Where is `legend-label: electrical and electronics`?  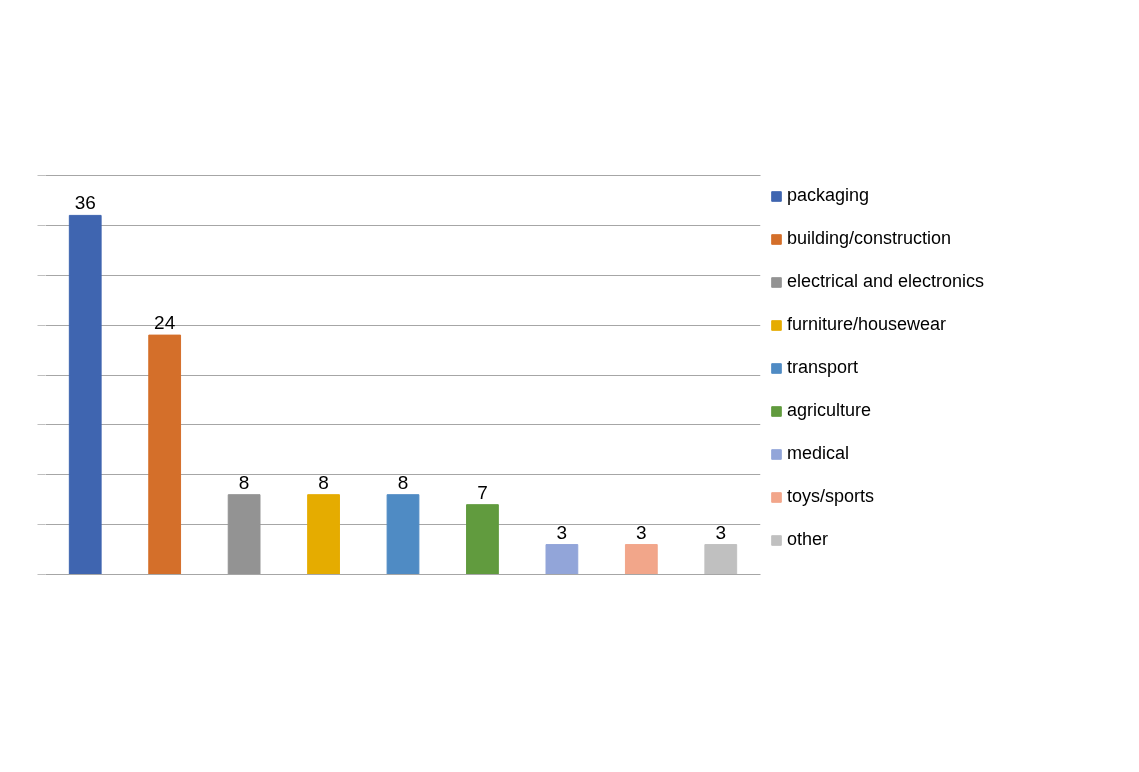
legend-label: electrical and electronics is located at coordinates (886, 281).